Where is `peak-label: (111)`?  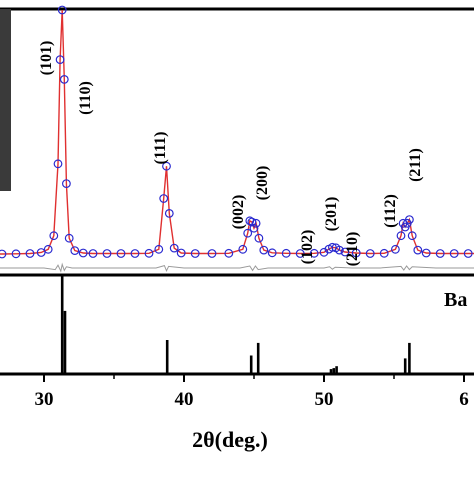
peak-label: (111) is located at coordinates (160, 148).